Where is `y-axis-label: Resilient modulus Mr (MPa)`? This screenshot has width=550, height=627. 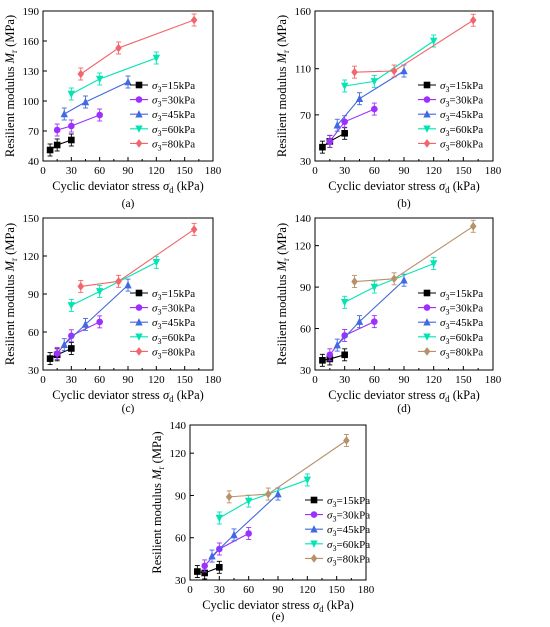
y-axis-label: Resilient modulus Mr (MPa) is located at coordinates (11, 294).